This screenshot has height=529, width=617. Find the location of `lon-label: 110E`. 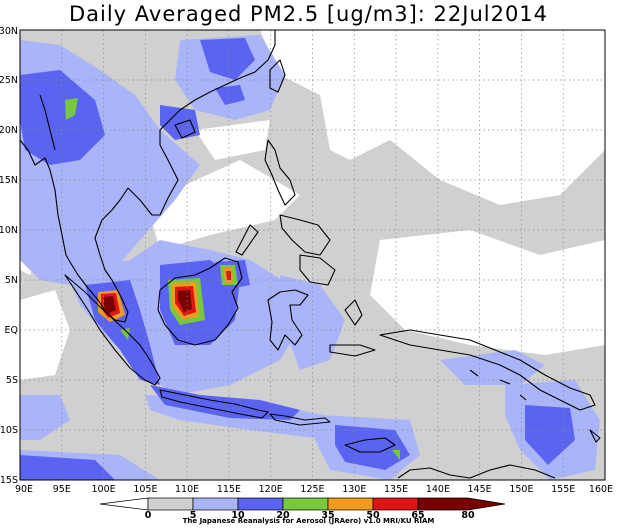

lon-label: 110E is located at coordinates (187, 489).